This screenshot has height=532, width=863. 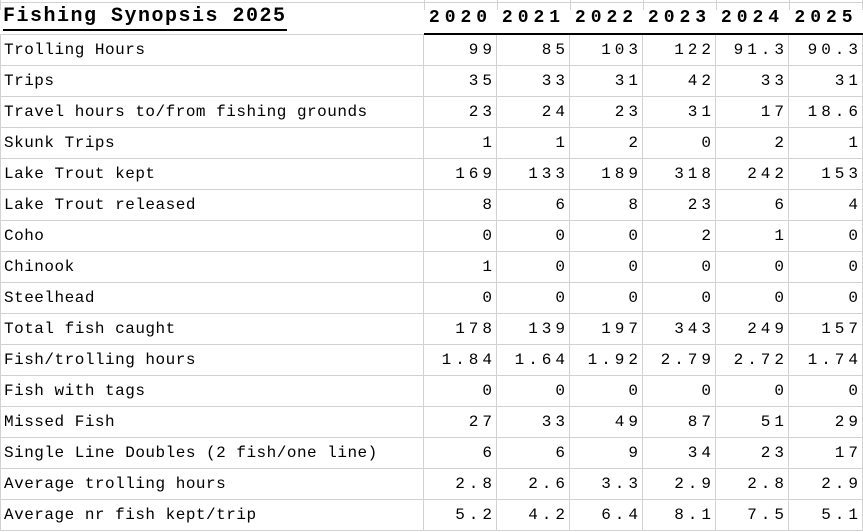 I want to click on row-label: Chinook, so click(x=212, y=267).